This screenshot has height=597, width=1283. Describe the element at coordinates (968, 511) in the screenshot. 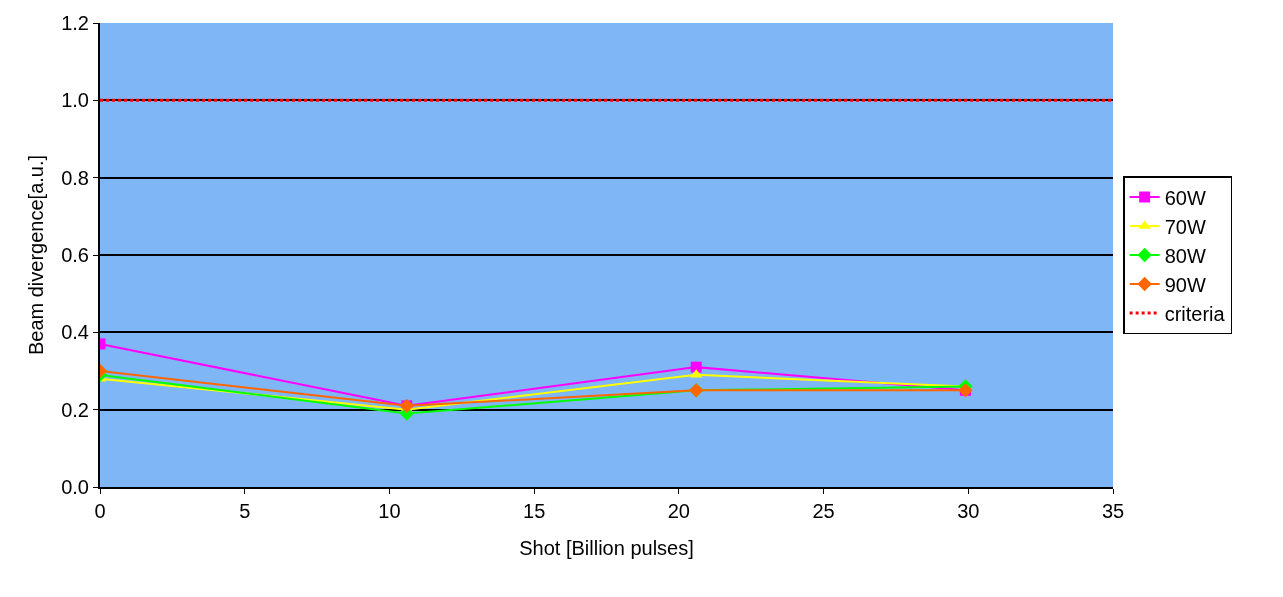

I see `x-tick-label: 30` at that location.